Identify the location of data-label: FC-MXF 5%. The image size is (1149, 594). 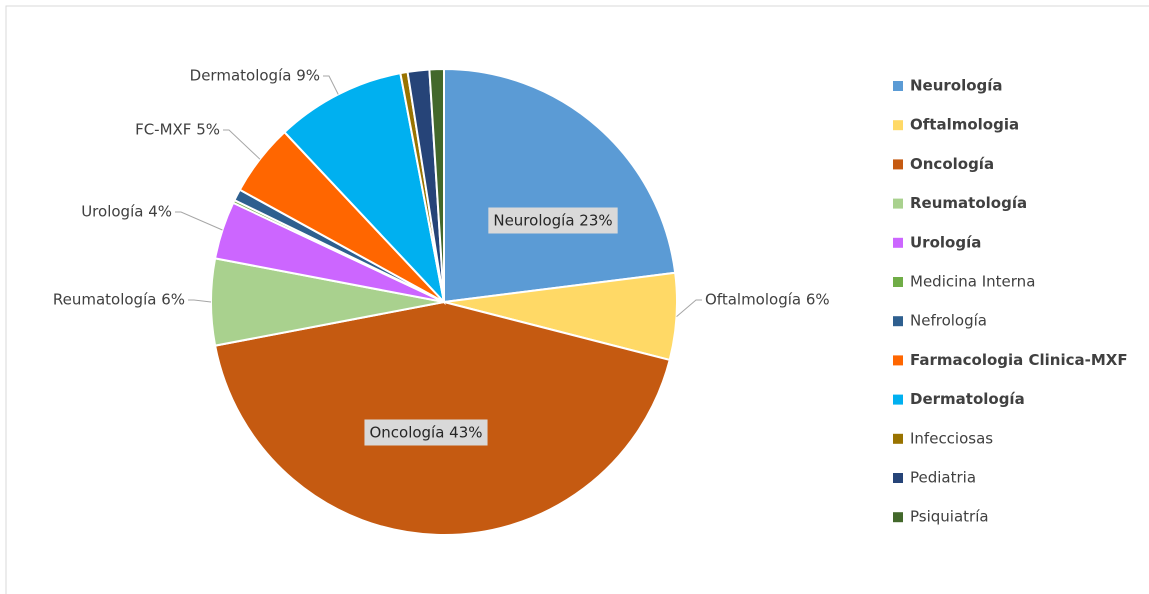
(177, 130).